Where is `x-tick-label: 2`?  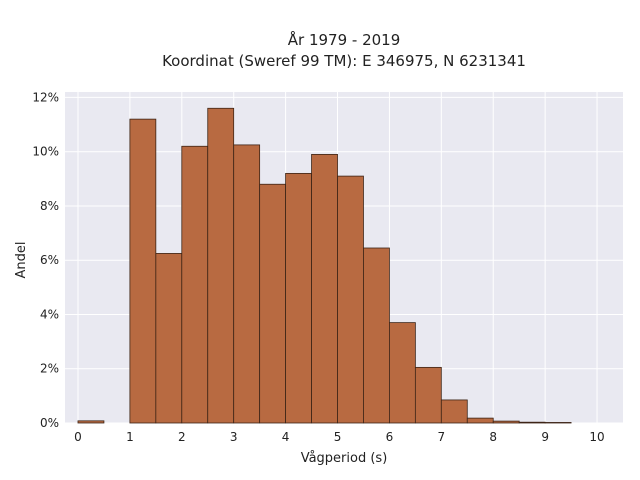 x-tick-label: 2 is located at coordinates (182, 437).